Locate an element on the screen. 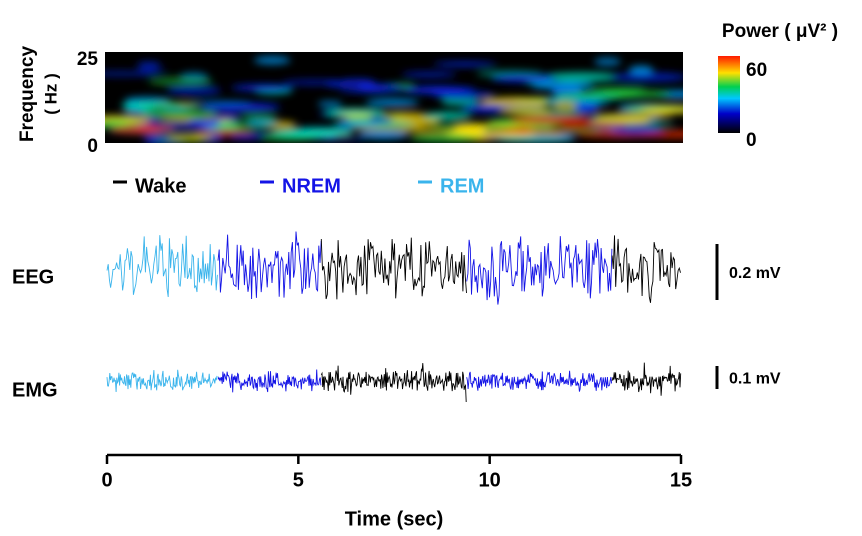 Image resolution: width=862 pixels, height=536 pixels. colorbar-title: Power ( μV² ) is located at coordinates (780, 31).